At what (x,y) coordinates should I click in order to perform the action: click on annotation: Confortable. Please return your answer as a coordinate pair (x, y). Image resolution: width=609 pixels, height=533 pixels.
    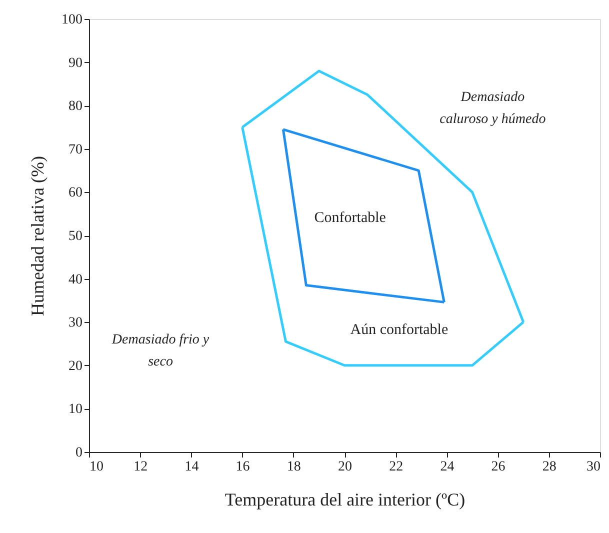
    Looking at the image, I should click on (350, 218).